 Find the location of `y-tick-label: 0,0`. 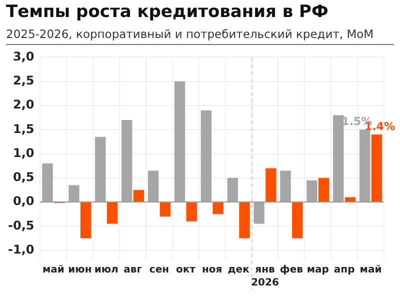

y-tick-label: 0,0 is located at coordinates (23, 201).